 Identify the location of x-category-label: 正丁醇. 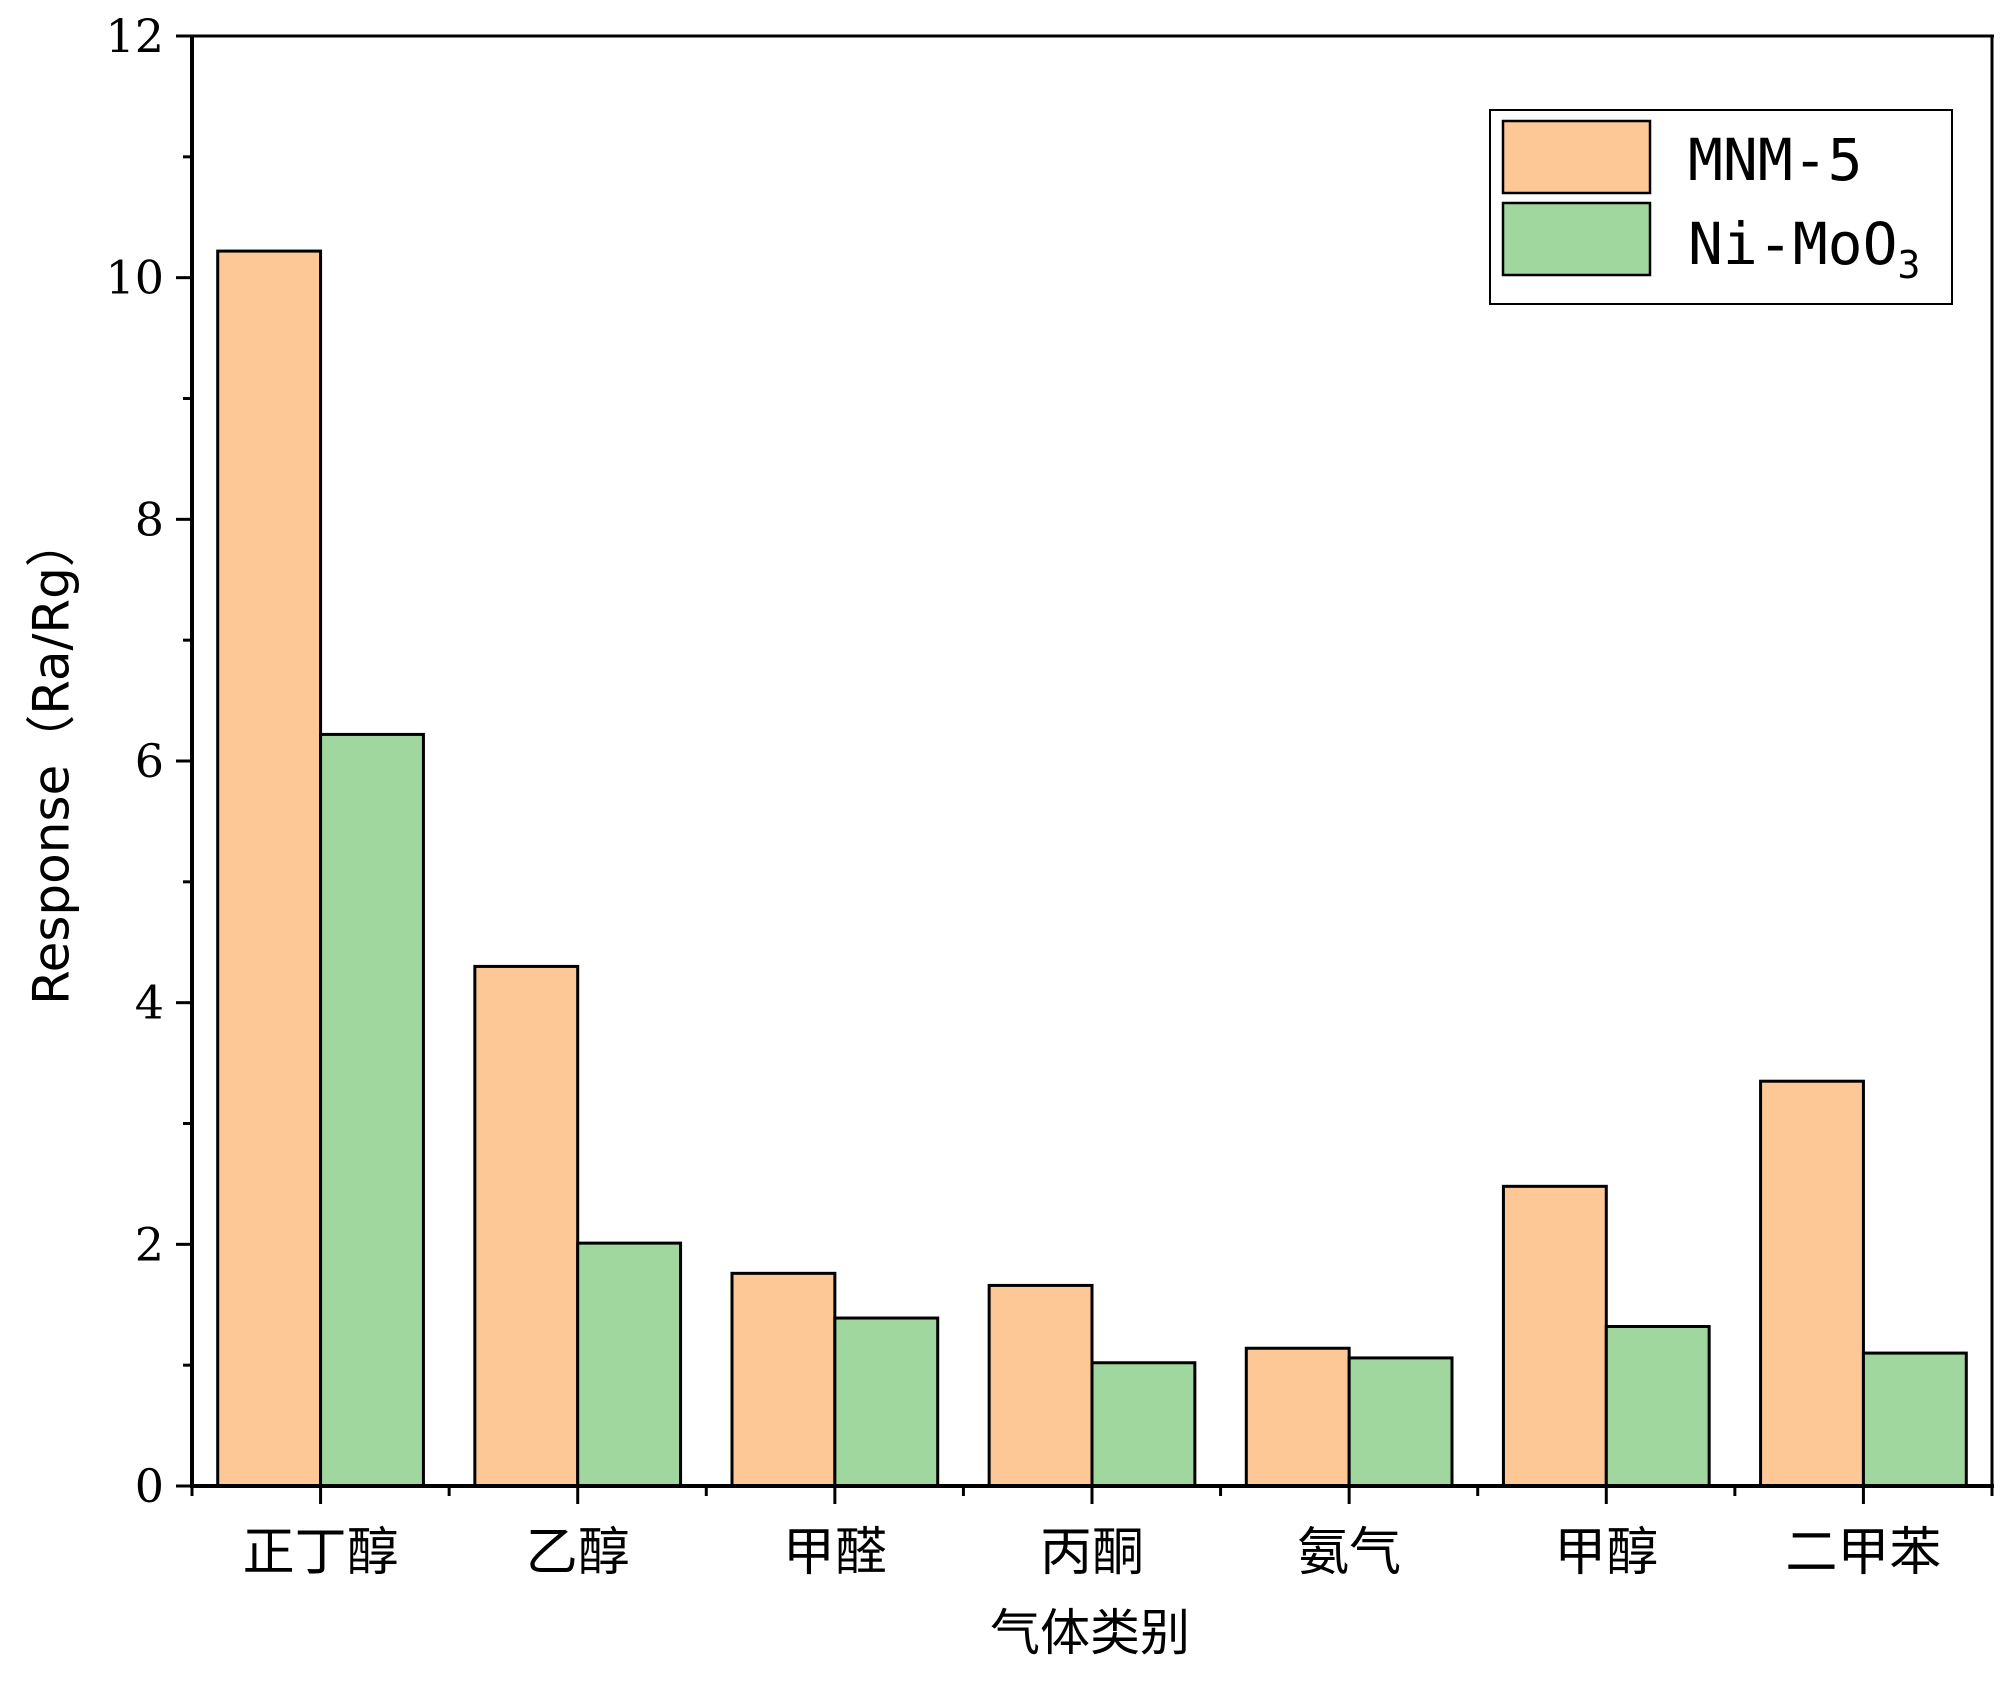
(321, 1553).